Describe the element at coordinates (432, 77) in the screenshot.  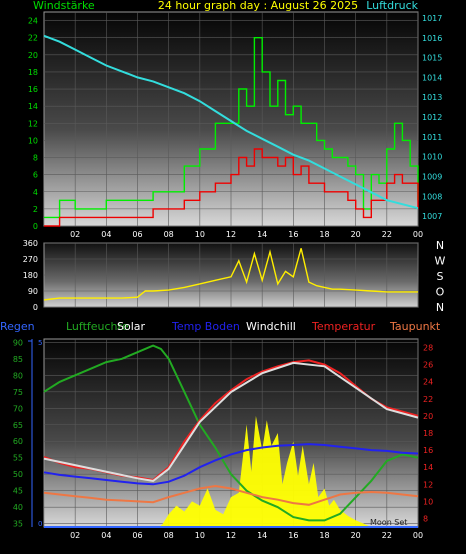
I see `pressure-tick-label: 1014` at that location.